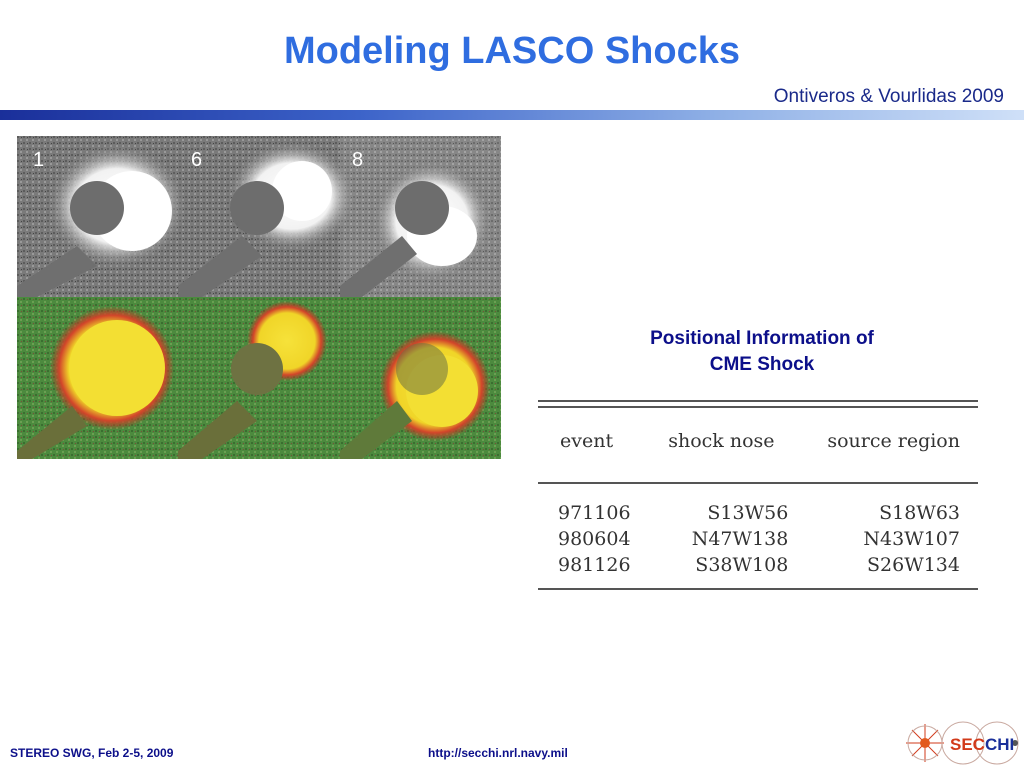 Image resolution: width=1024 pixels, height=771 pixels. Describe the element at coordinates (196, 160) in the screenshot. I see `panel-label-6: 6` at that location.